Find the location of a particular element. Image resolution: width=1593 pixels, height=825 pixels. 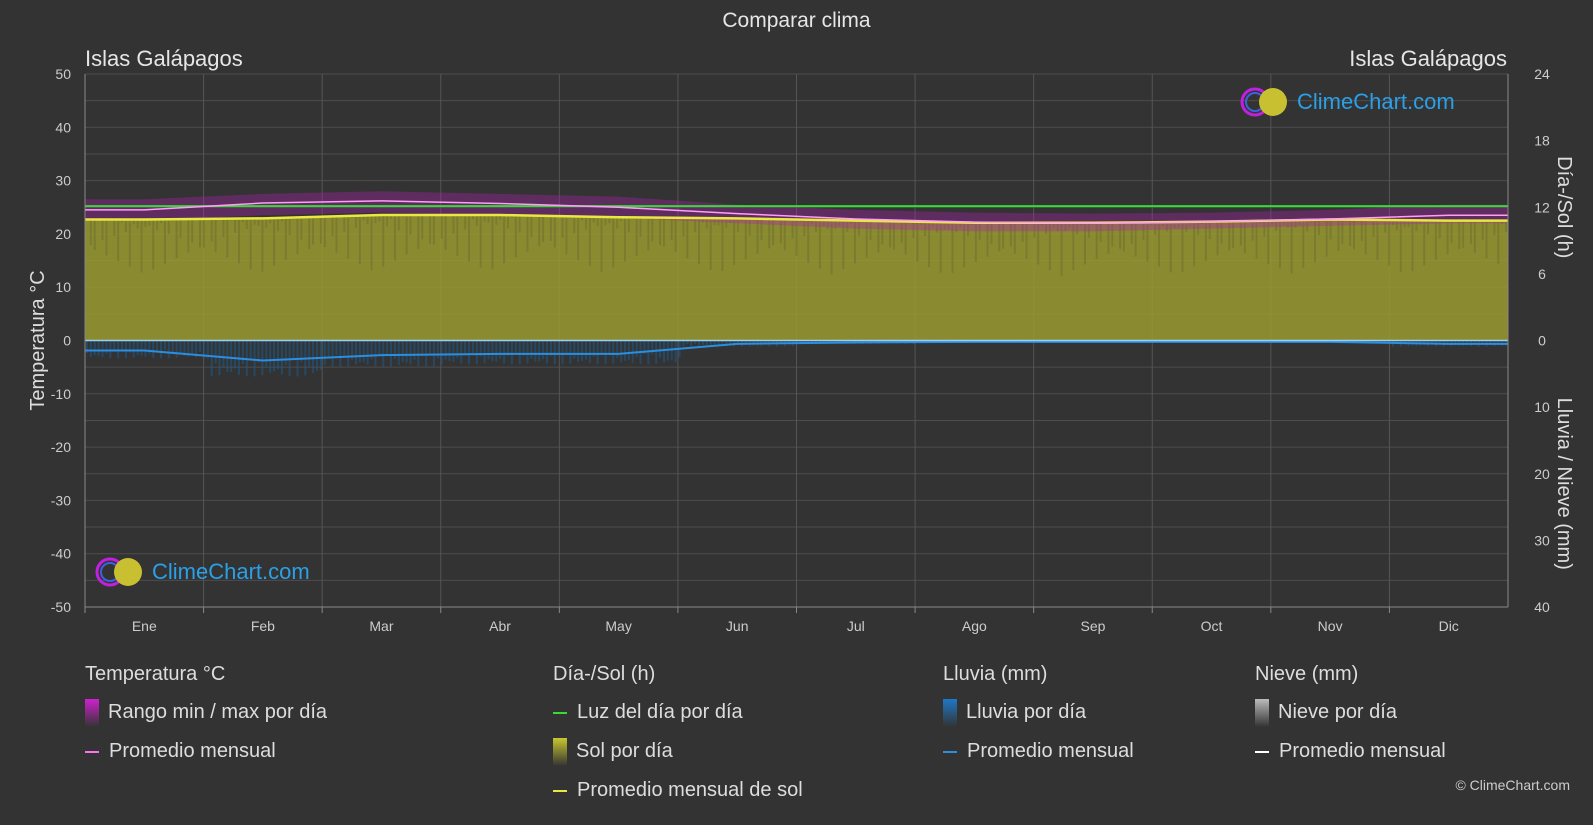

y-right-rain-tick-label: 20 is located at coordinates (1542, 474).